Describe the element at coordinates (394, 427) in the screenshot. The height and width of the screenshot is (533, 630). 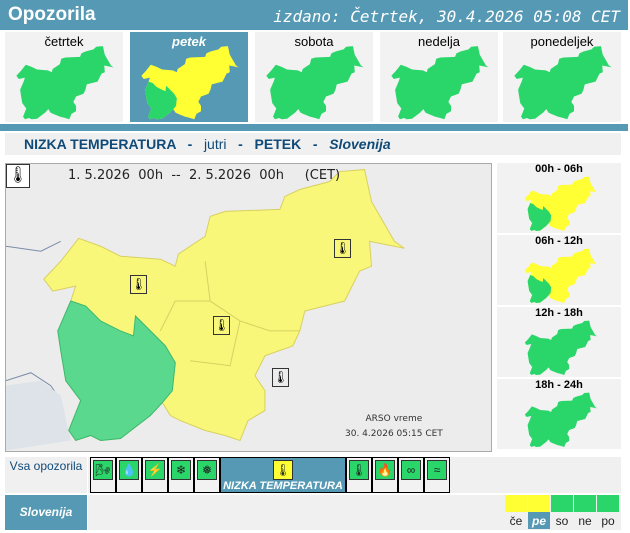
I see `map-stamp: ARSO vreme 30. 4.2026 05:15 CET` at that location.